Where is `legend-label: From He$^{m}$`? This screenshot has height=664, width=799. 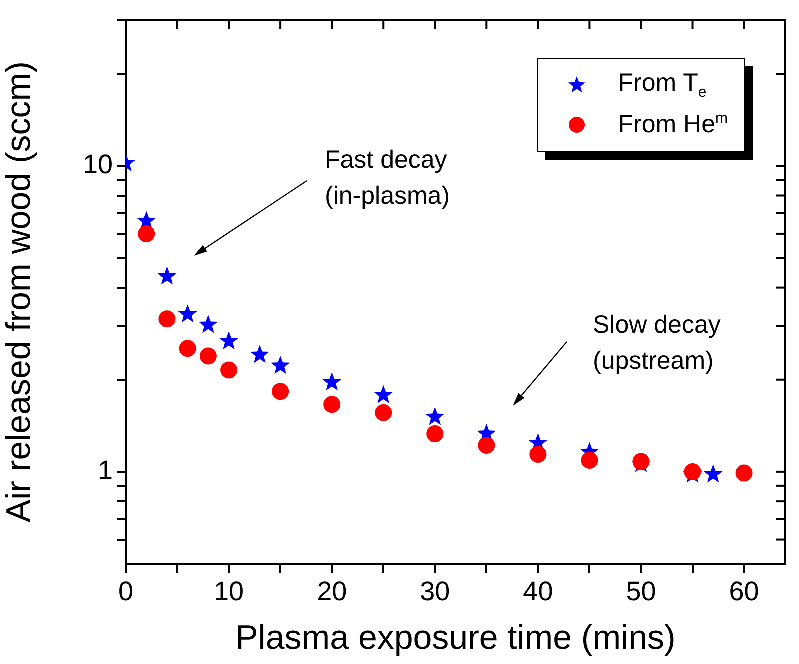
legend-label: From He$^{m}$ is located at coordinates (673, 125).